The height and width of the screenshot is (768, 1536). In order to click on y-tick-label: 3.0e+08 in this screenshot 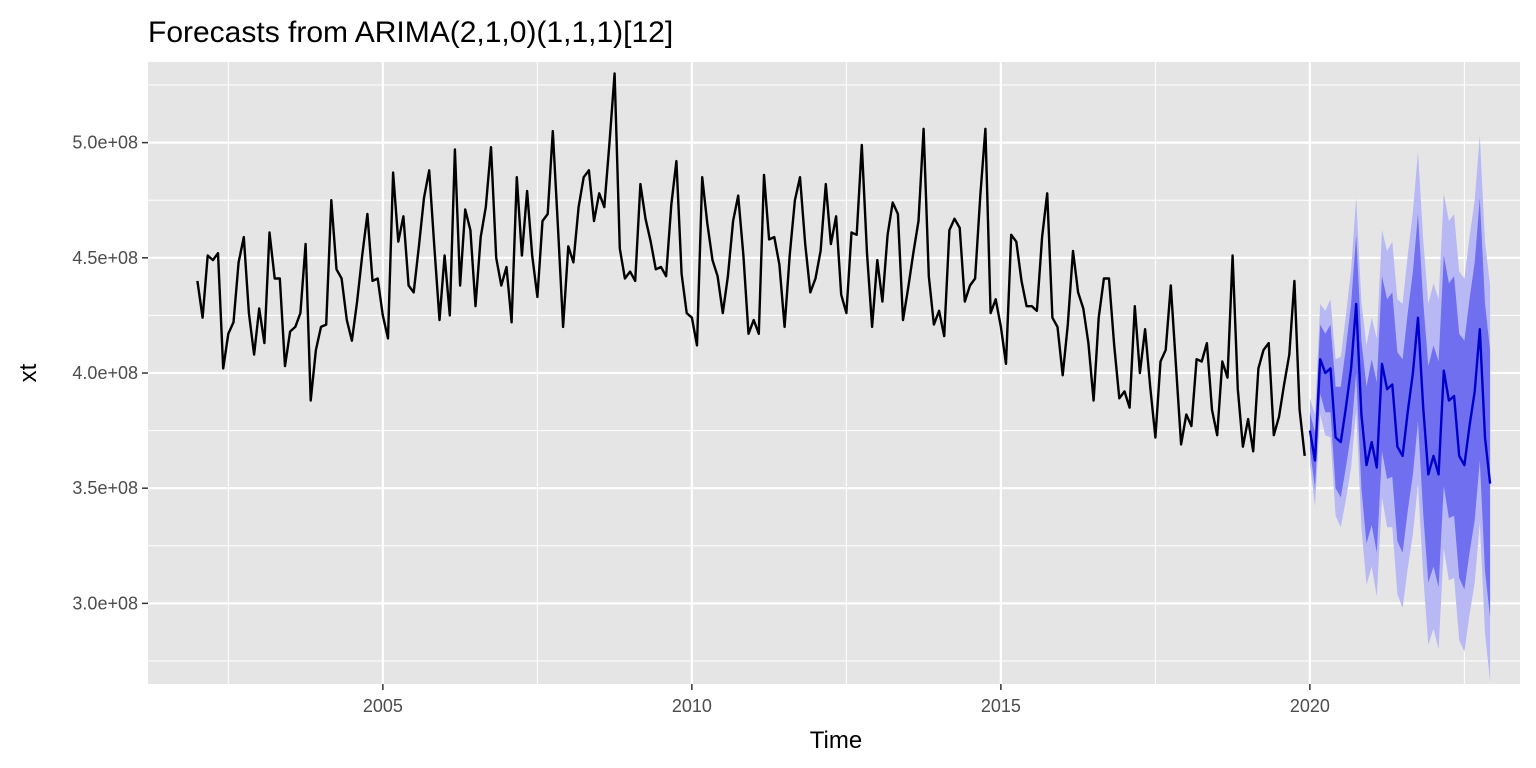, I will do `click(105, 603)`.